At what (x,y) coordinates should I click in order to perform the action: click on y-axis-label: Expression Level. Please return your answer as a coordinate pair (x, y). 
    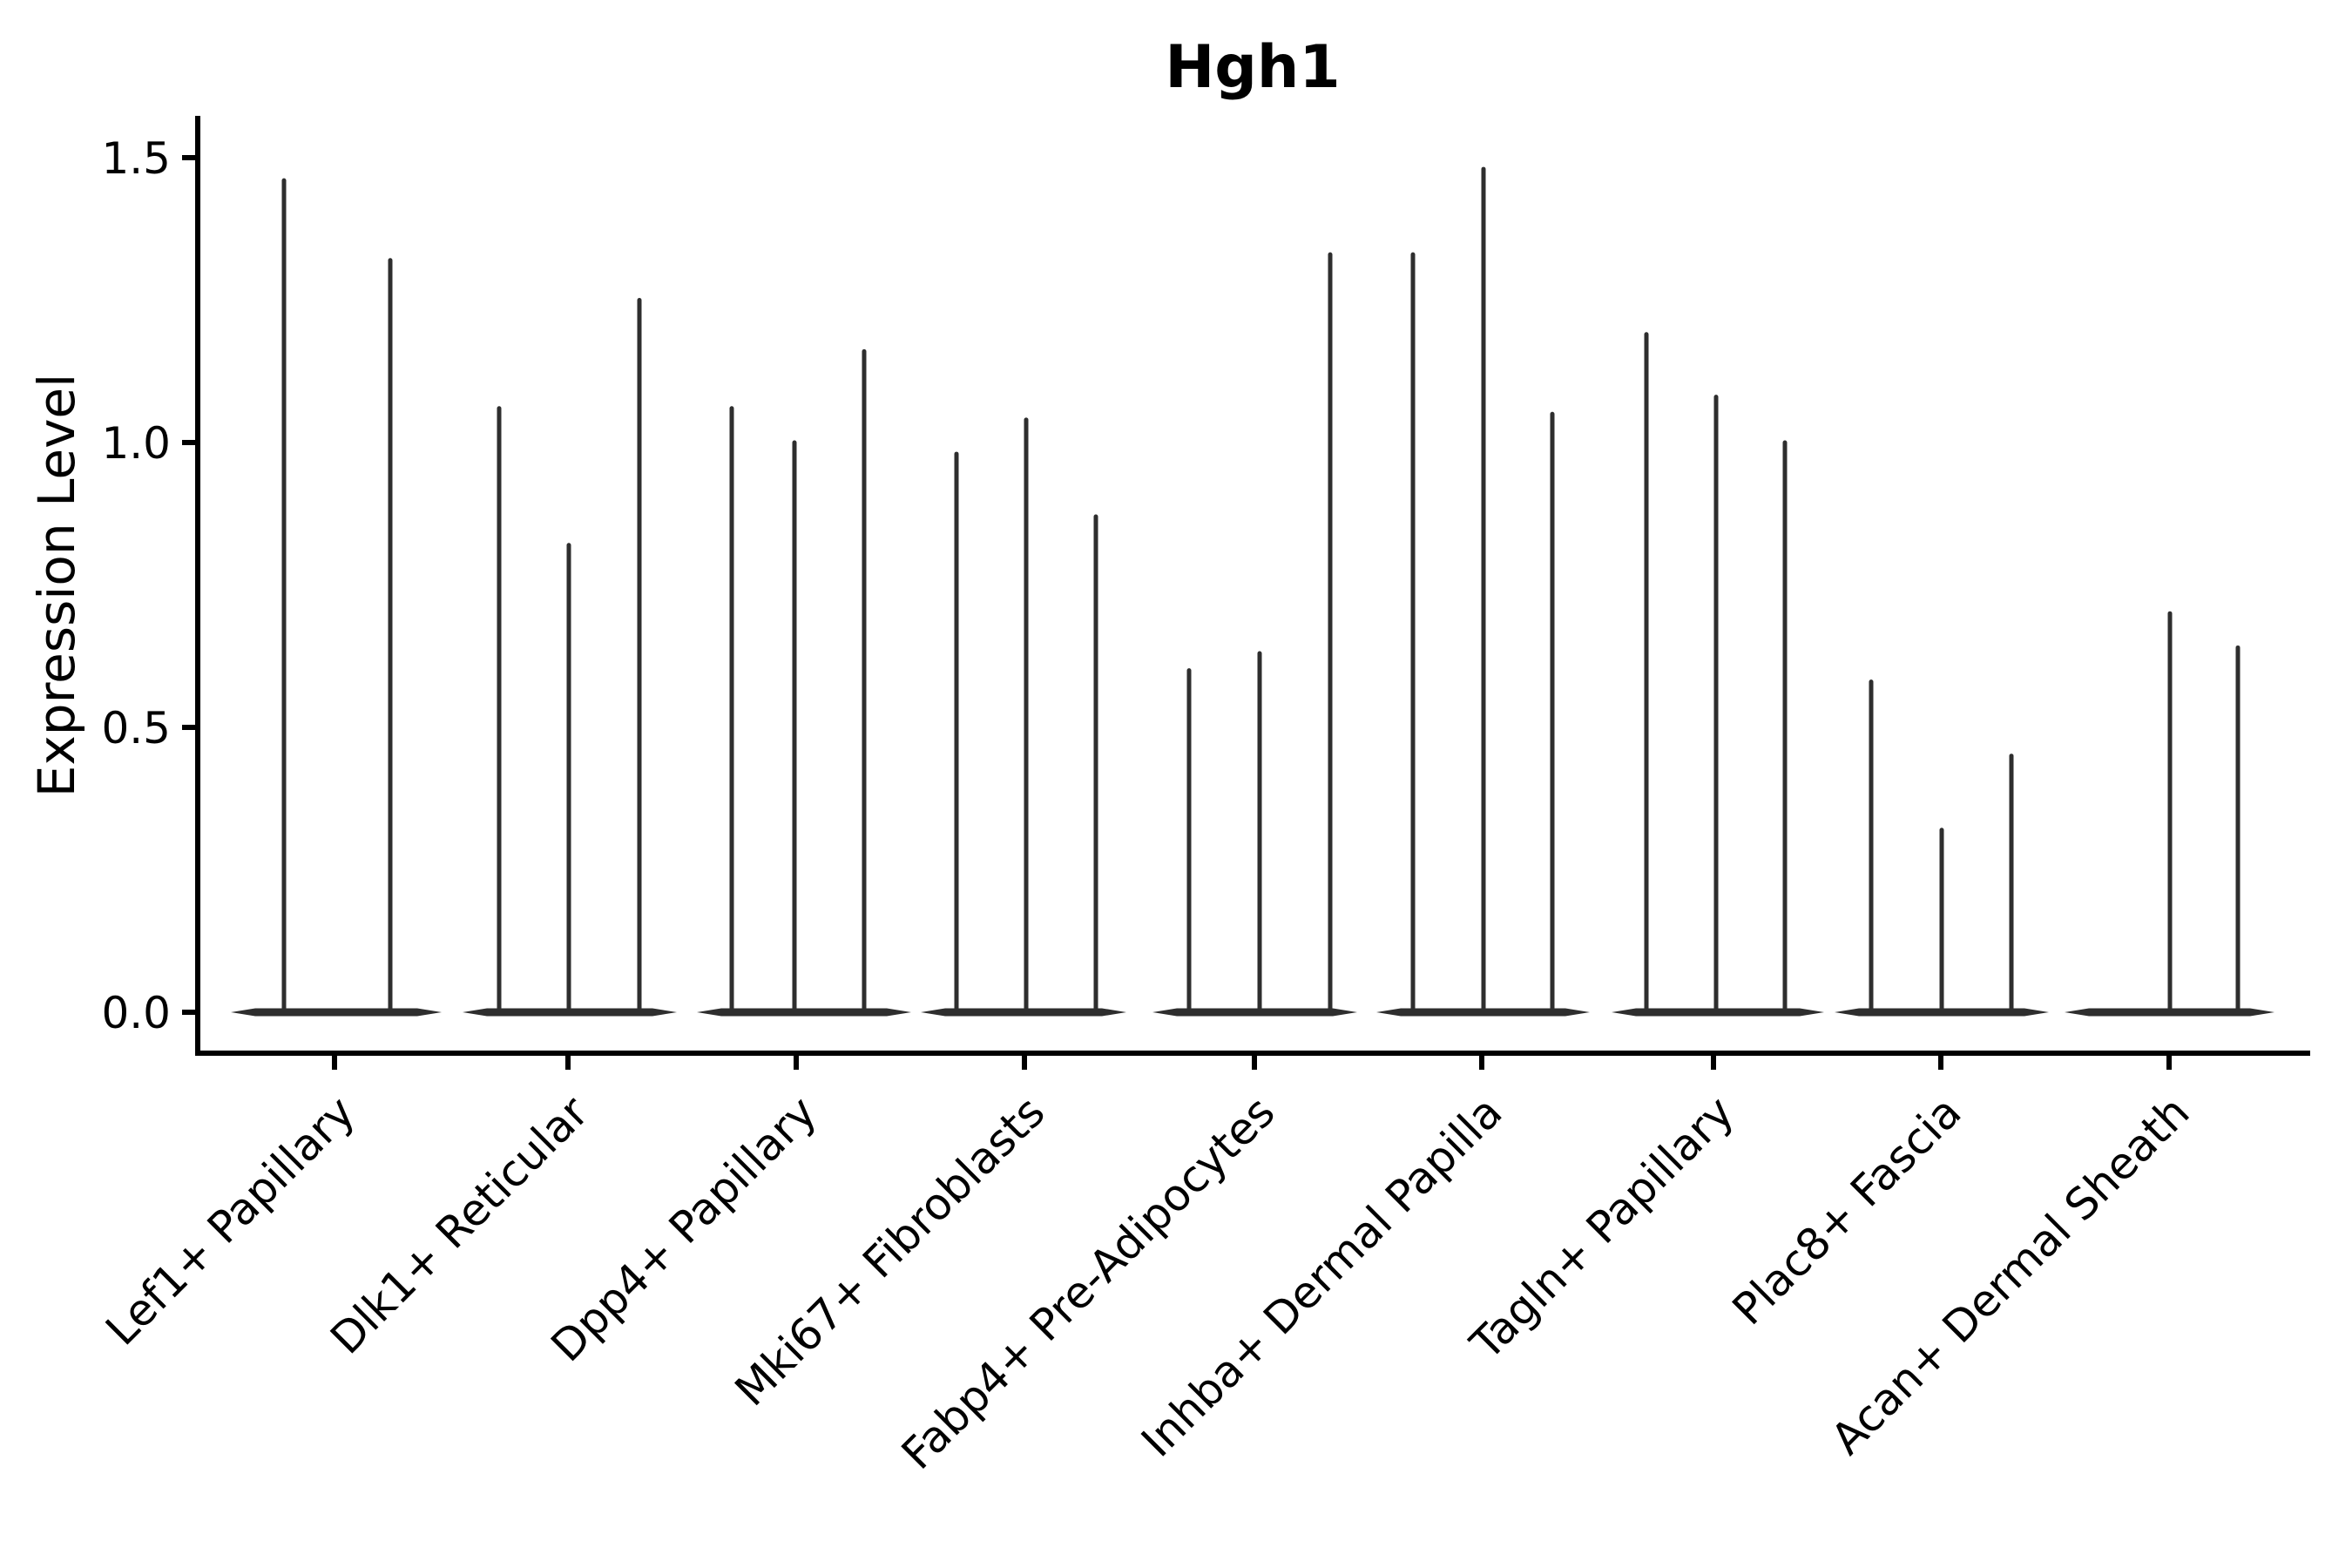
    Looking at the image, I should click on (56, 585).